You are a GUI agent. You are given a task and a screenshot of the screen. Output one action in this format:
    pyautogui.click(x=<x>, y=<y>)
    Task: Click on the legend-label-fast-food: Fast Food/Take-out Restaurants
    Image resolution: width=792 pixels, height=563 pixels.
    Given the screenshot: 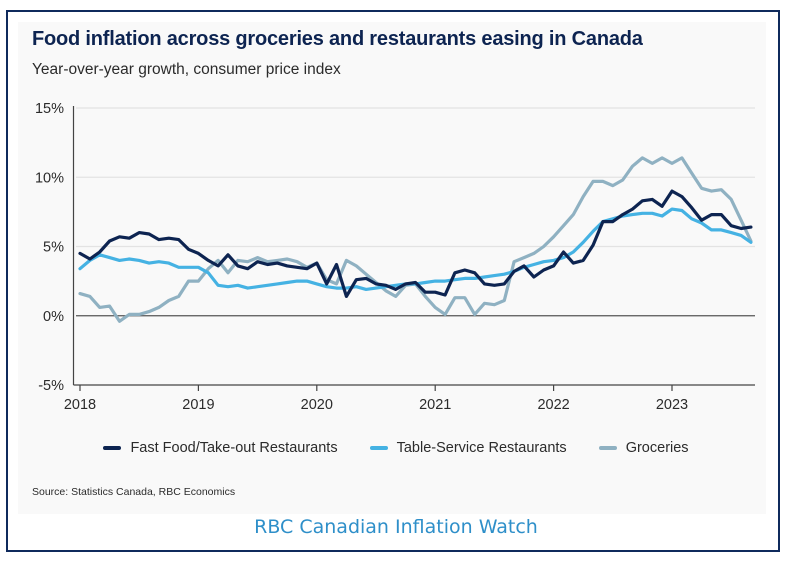 What is the action you would take?
    pyautogui.click(x=234, y=448)
    